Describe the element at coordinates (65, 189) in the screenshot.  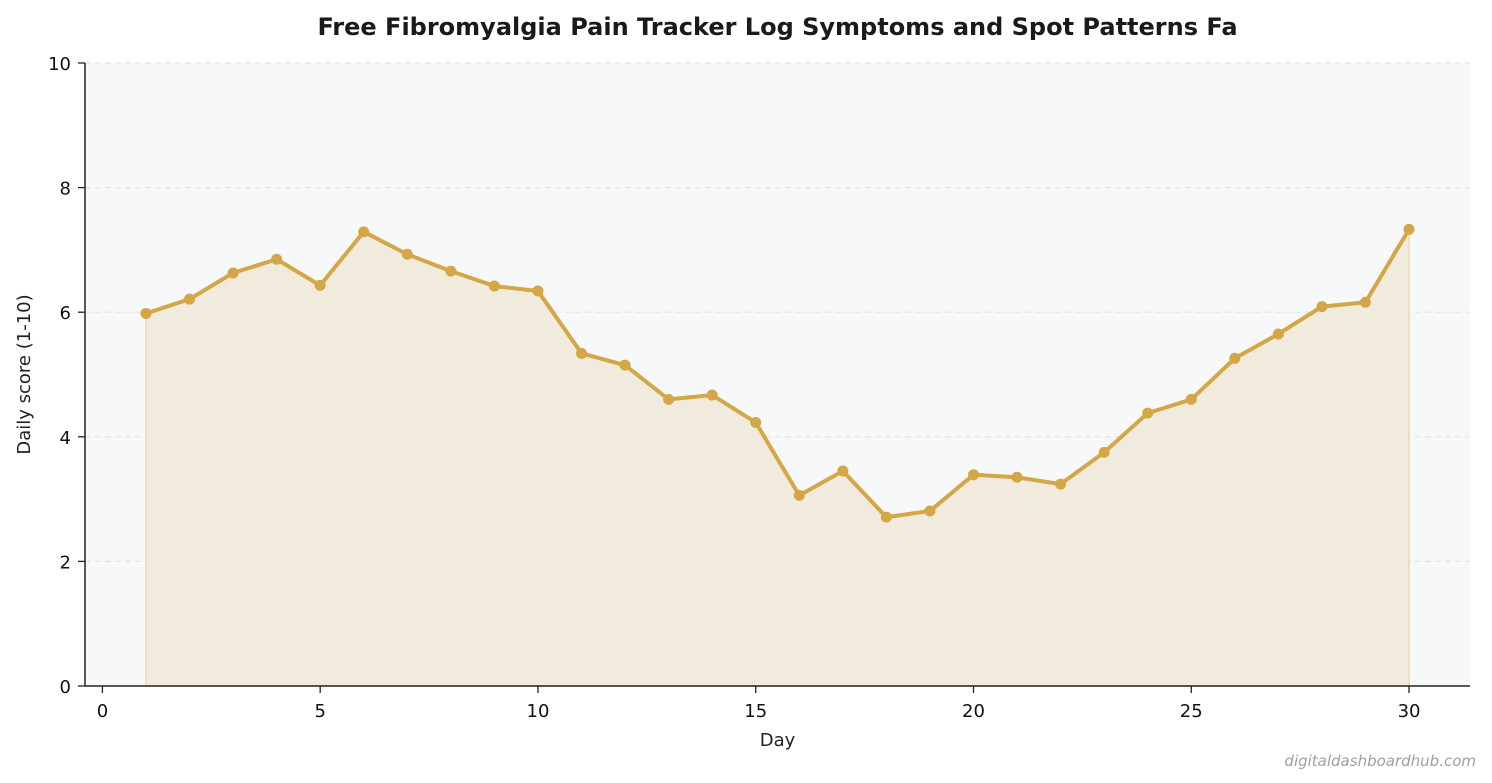
I see `y-tick-label: 8` at that location.